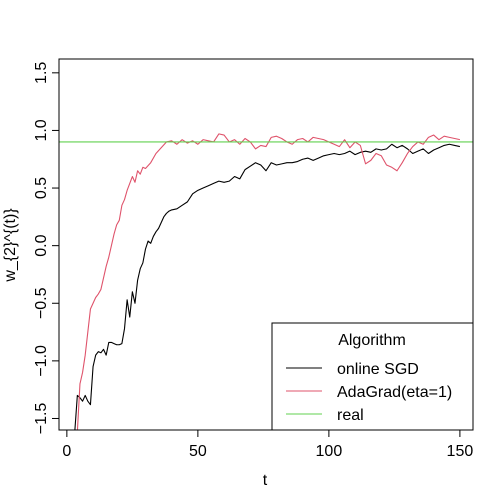  Describe the element at coordinates (268, 444) in the screenshot. I see `x-axis: 0 50 100 150` at that location.